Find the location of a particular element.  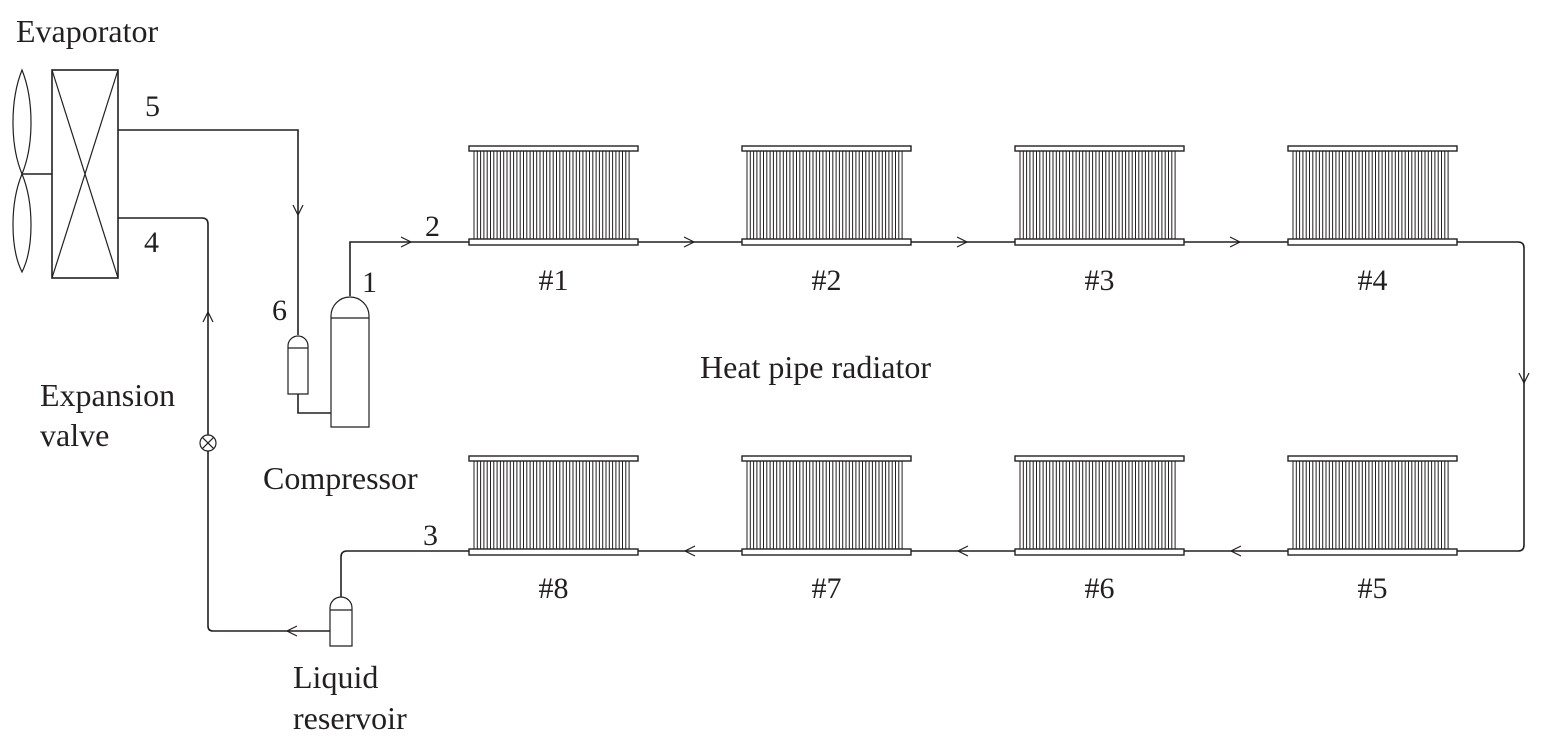

point-6-label: 6 is located at coordinates (279, 310).